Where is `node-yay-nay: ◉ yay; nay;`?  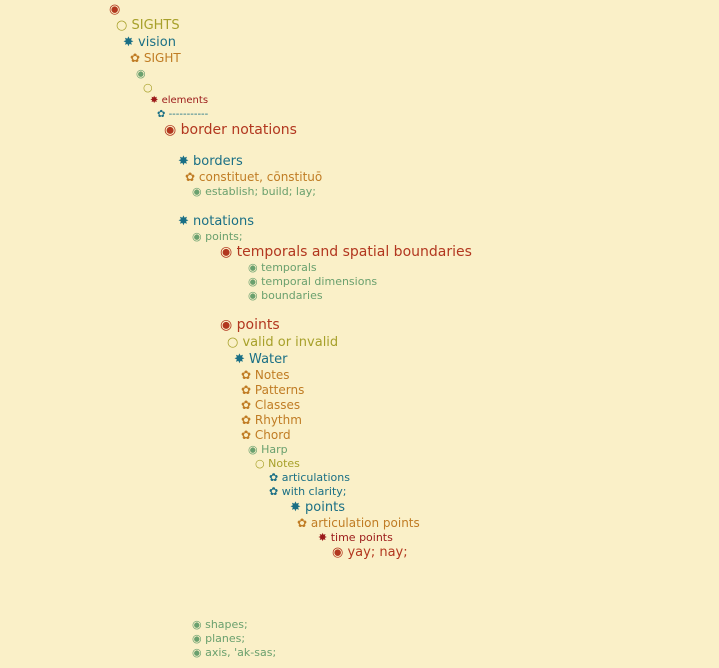
node-yay-nay: ◉ yay; nay; is located at coordinates (370, 552).